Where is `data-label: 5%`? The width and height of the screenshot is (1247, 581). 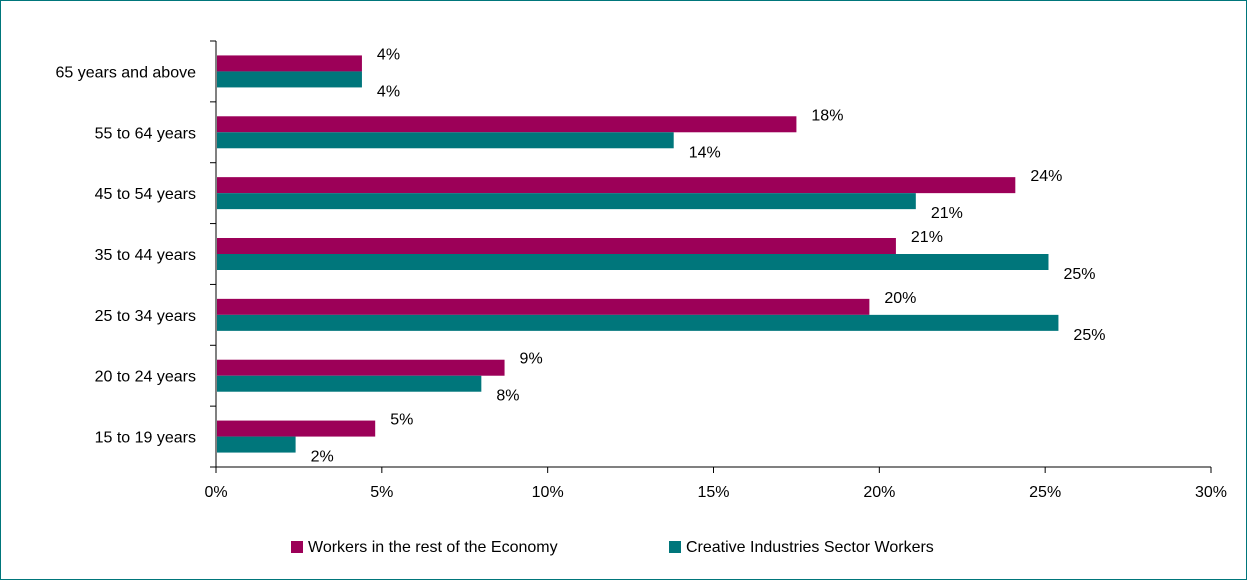 data-label: 5% is located at coordinates (401, 420).